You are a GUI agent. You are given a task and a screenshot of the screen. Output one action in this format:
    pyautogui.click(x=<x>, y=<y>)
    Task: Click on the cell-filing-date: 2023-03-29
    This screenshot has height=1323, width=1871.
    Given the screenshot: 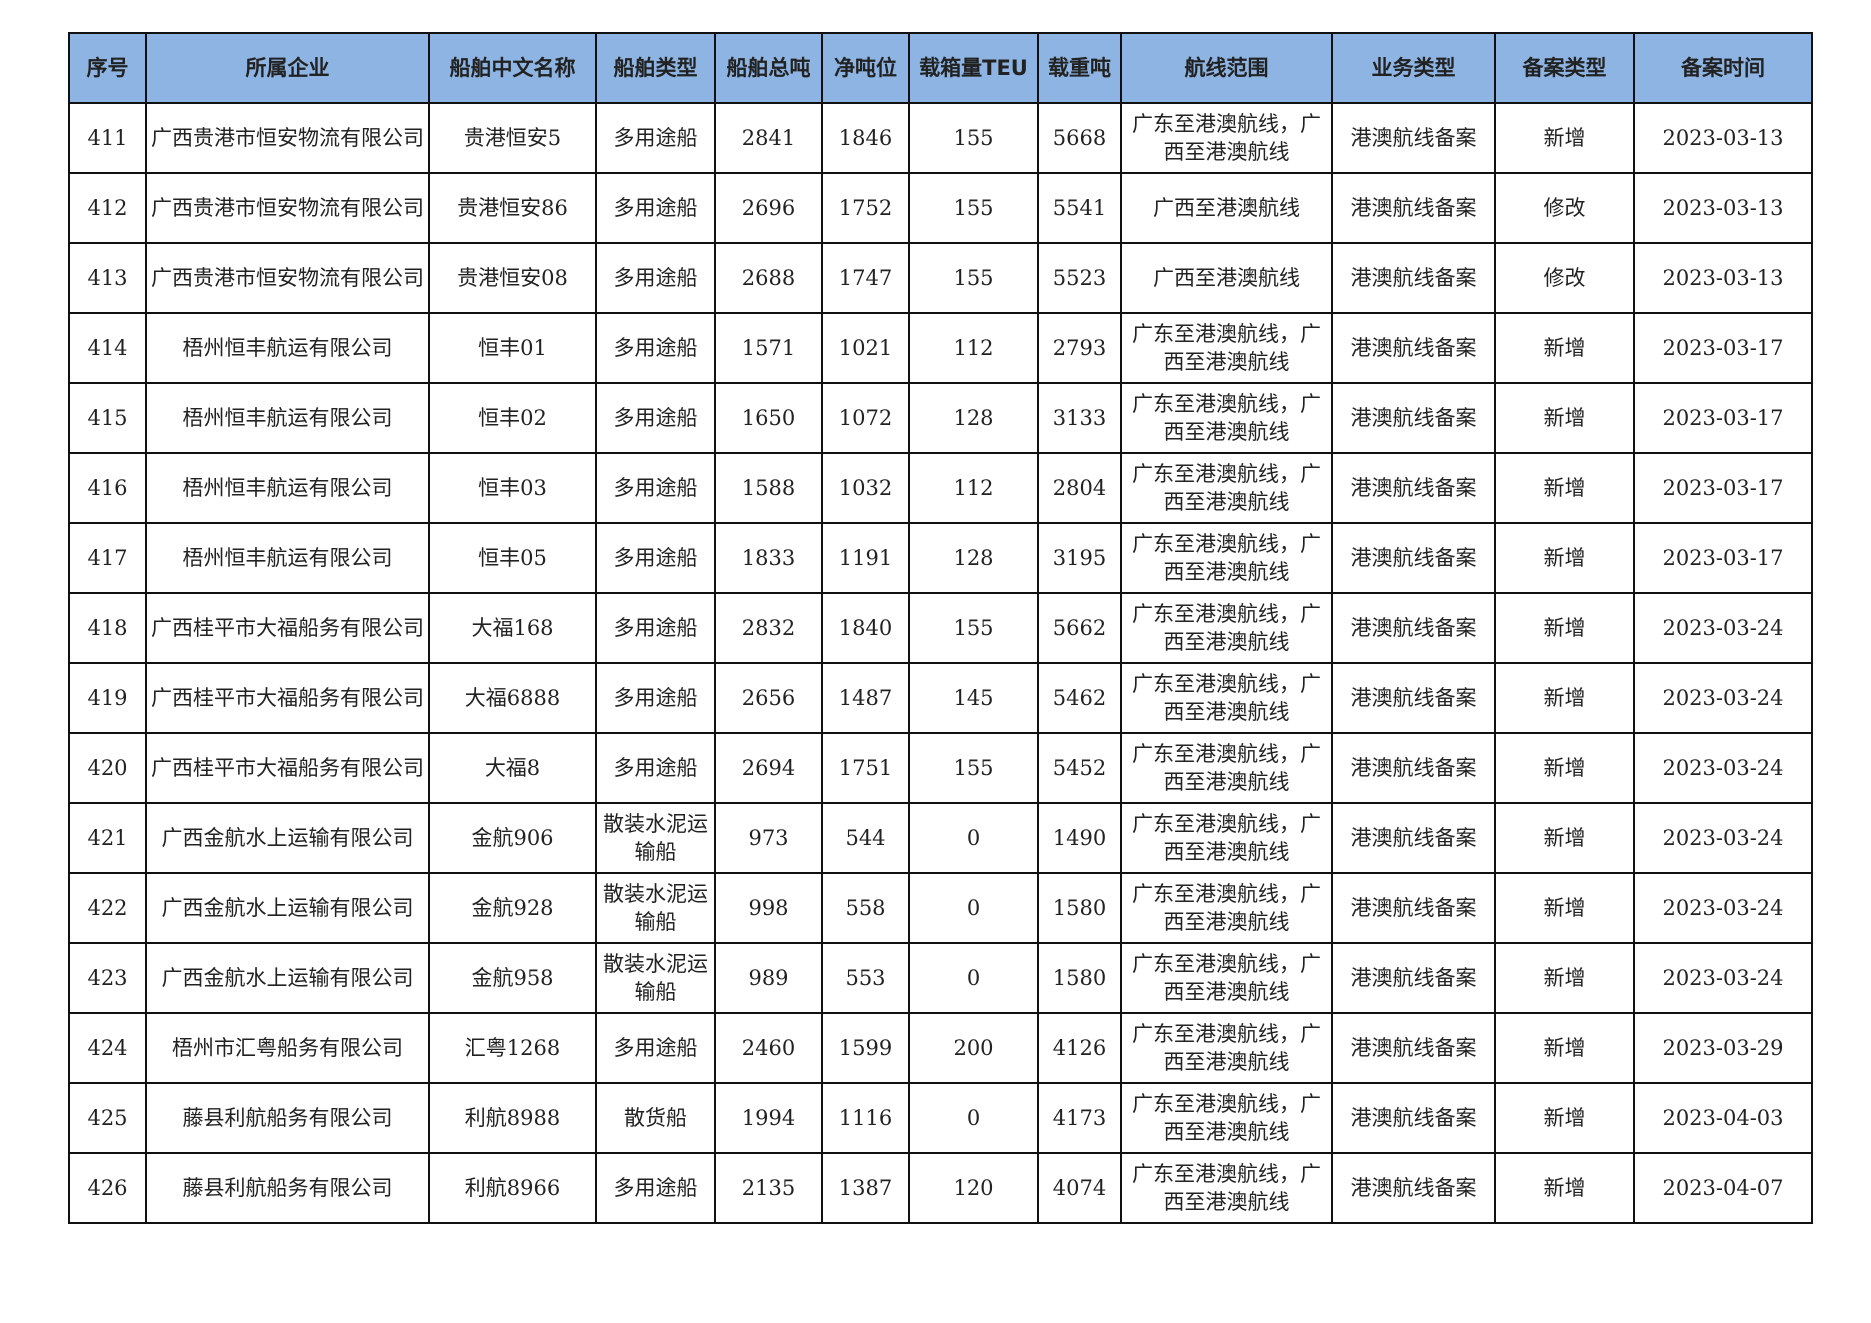 What is the action you would take?
    pyautogui.click(x=1723, y=1048)
    